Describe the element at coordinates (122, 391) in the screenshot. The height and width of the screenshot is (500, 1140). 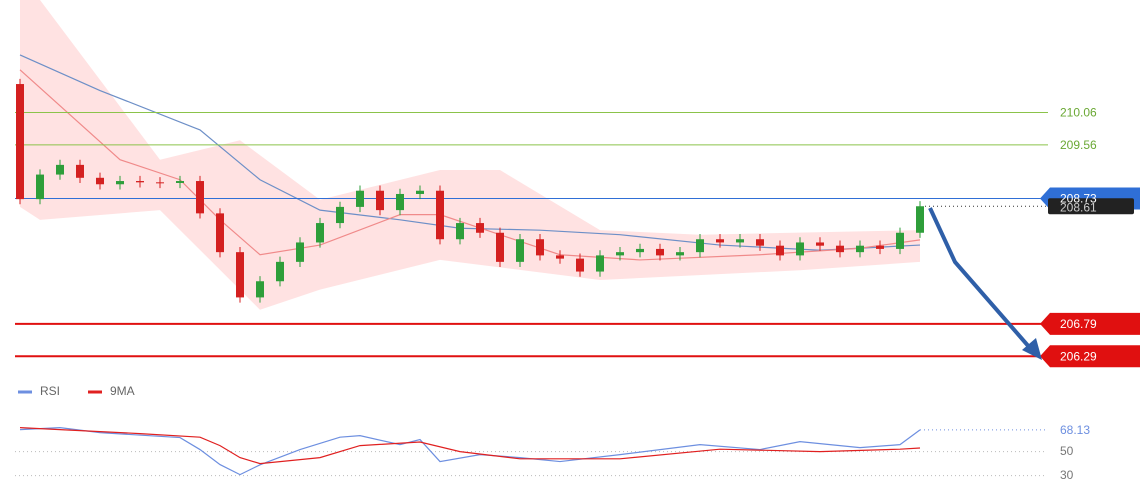
I see `legend-label: 9MA` at that location.